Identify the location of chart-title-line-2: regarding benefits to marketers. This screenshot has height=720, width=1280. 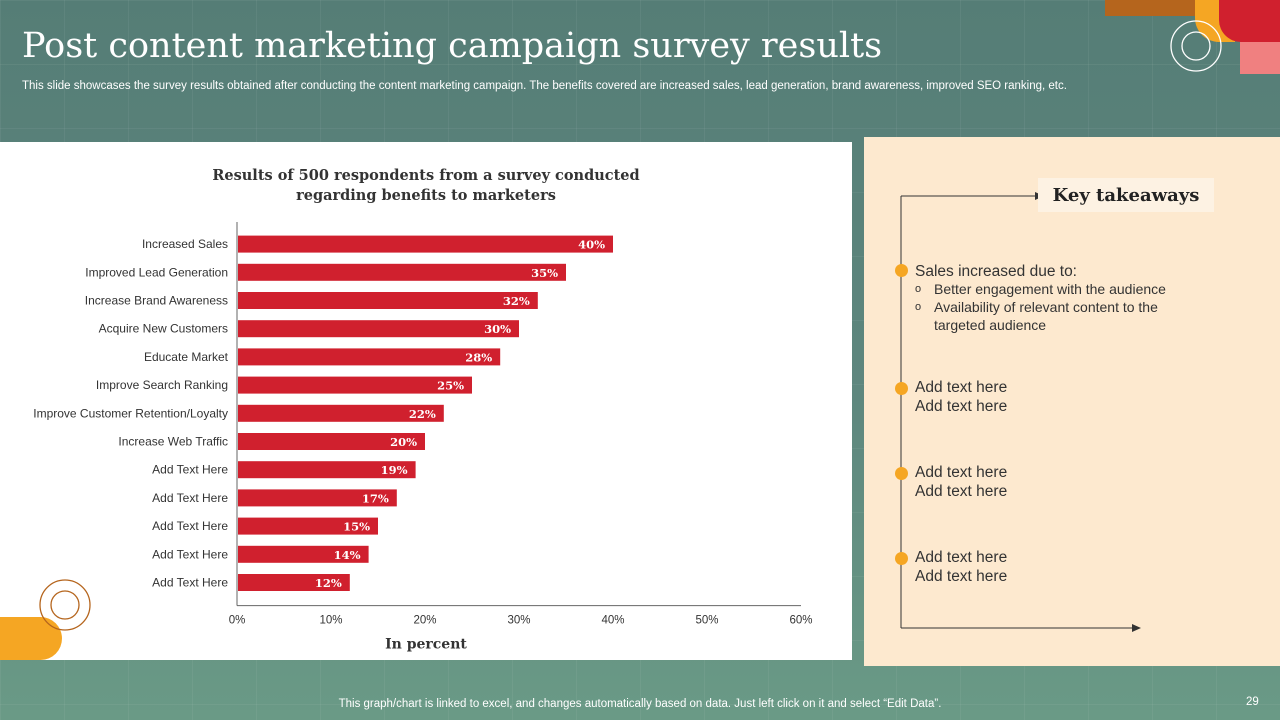
(426, 195).